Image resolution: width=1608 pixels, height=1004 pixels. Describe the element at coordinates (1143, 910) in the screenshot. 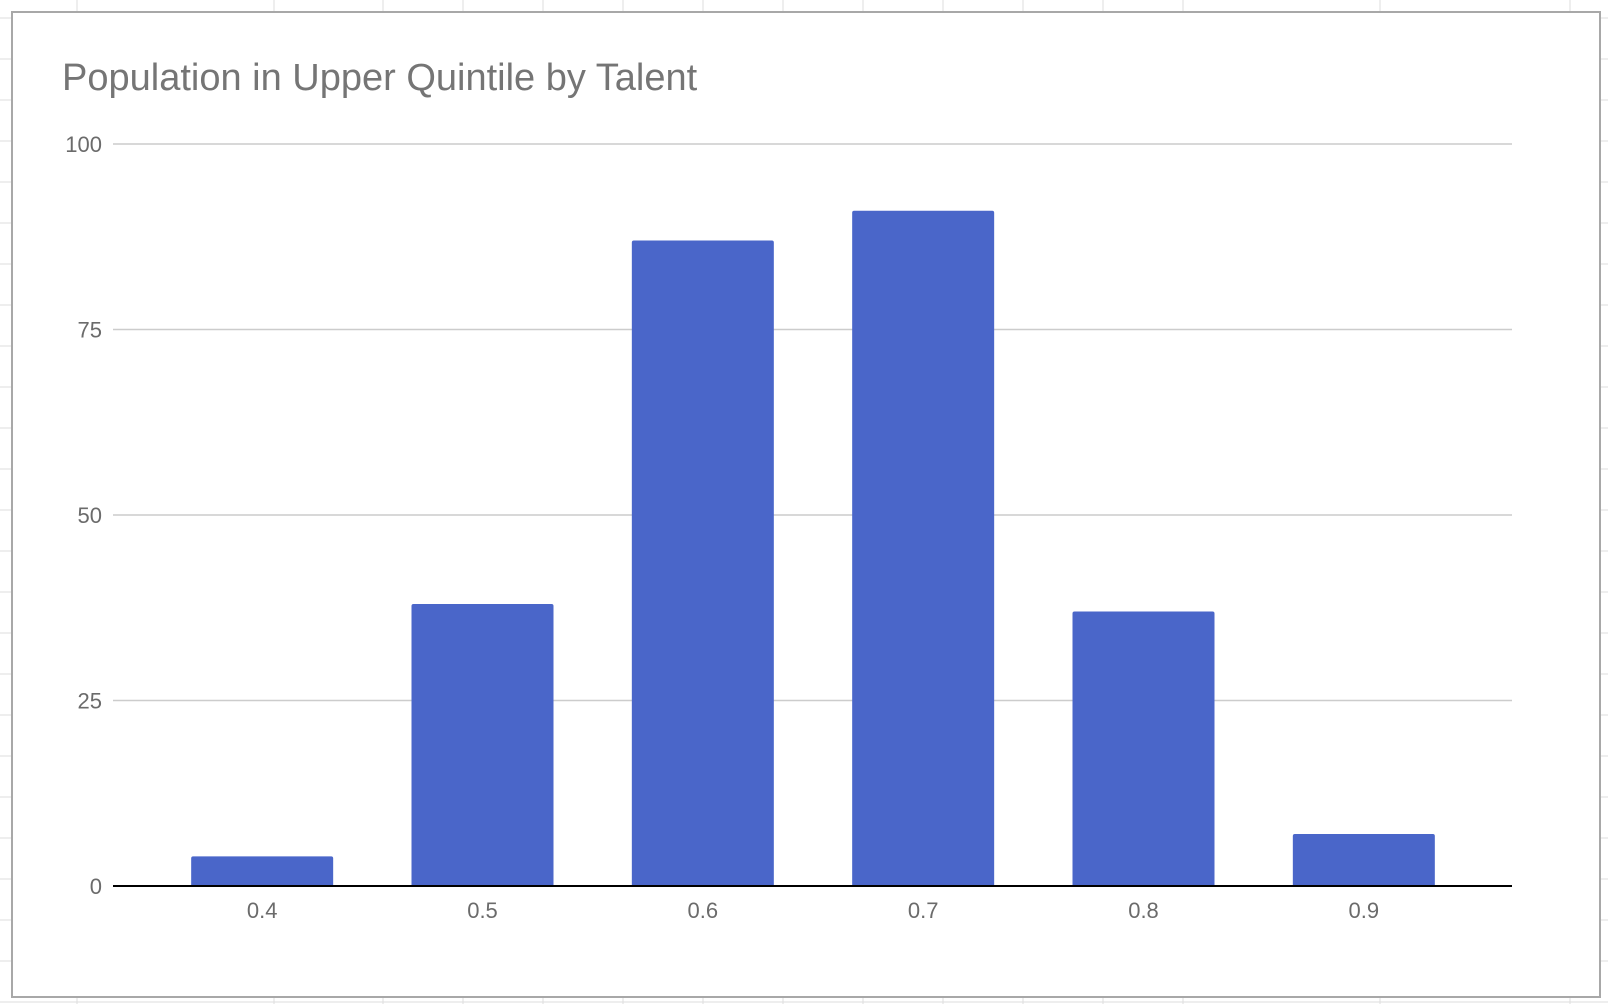

I see `x-tick-label: 0.8` at that location.